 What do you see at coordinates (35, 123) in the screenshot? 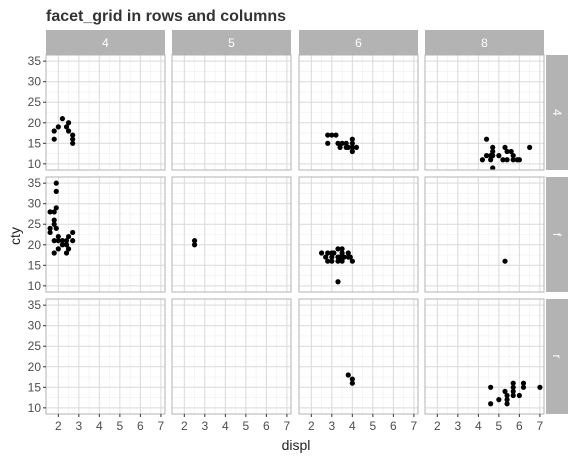
I see `y-tick-label: 20` at bounding box center [35, 123].